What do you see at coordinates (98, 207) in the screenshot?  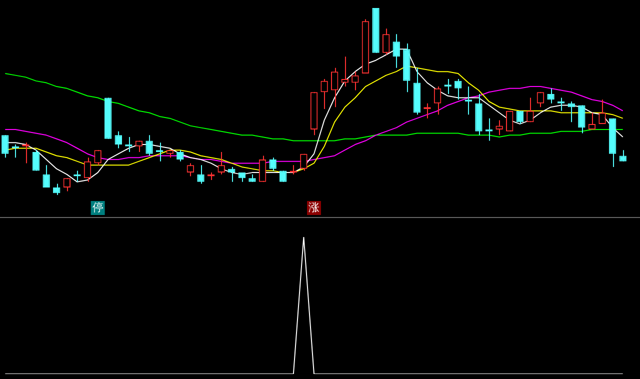 I see `text: 停` at bounding box center [98, 207].